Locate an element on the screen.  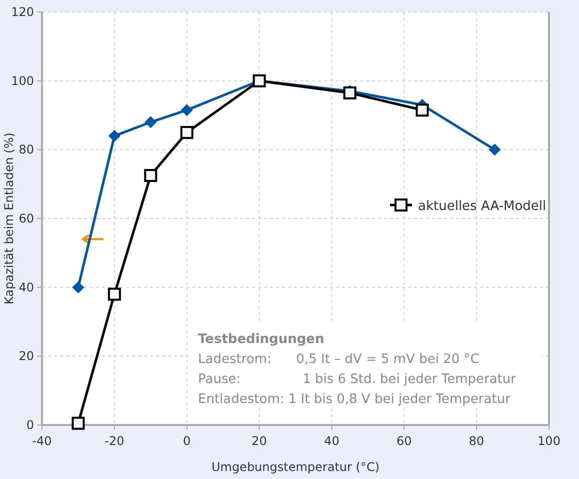
annotation: Testbedingungen is located at coordinates (261, 339).